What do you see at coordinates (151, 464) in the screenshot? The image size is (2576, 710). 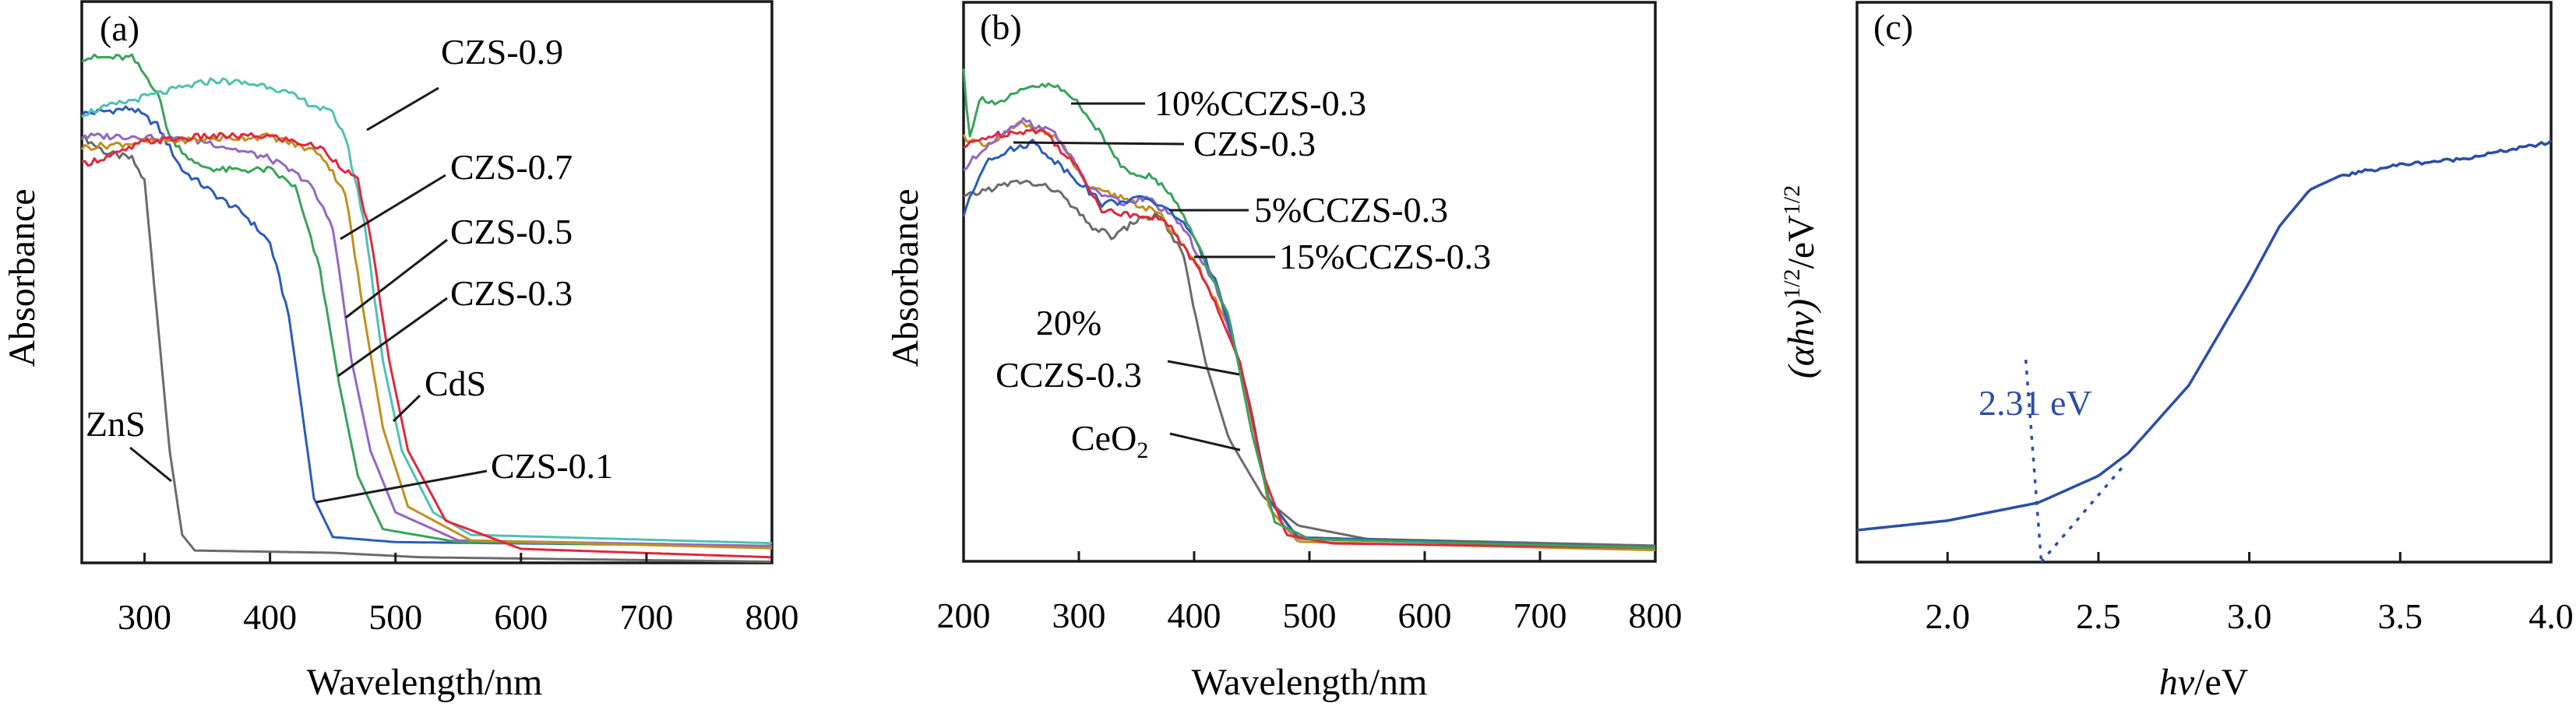 I see `leader-zns` at bounding box center [151, 464].